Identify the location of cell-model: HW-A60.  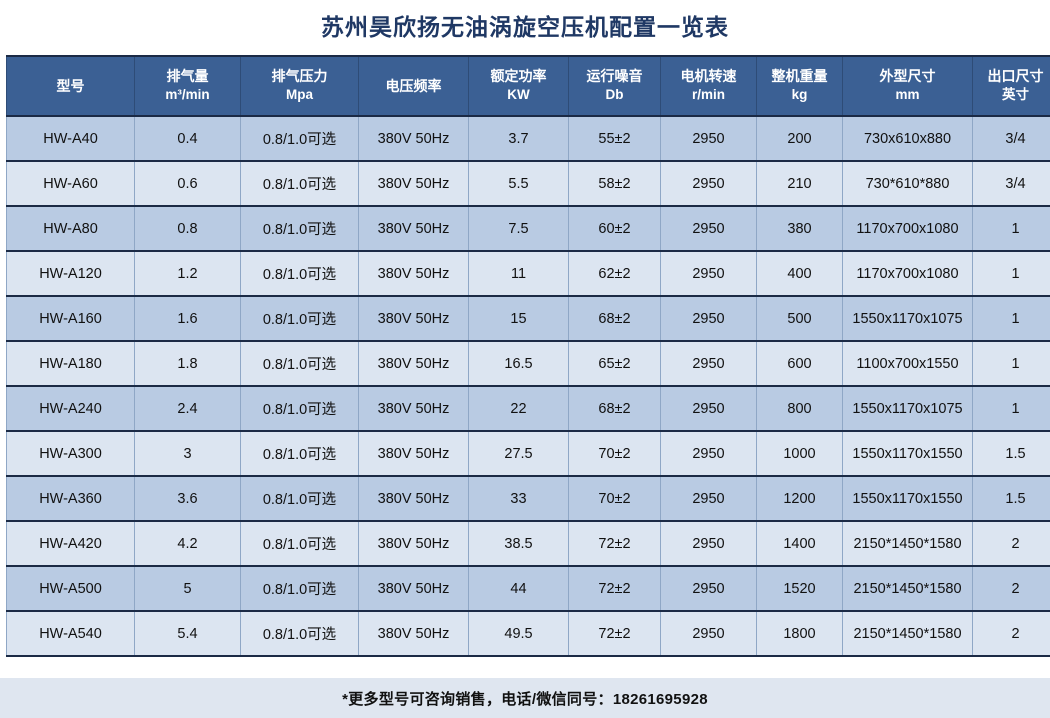
(70, 183).